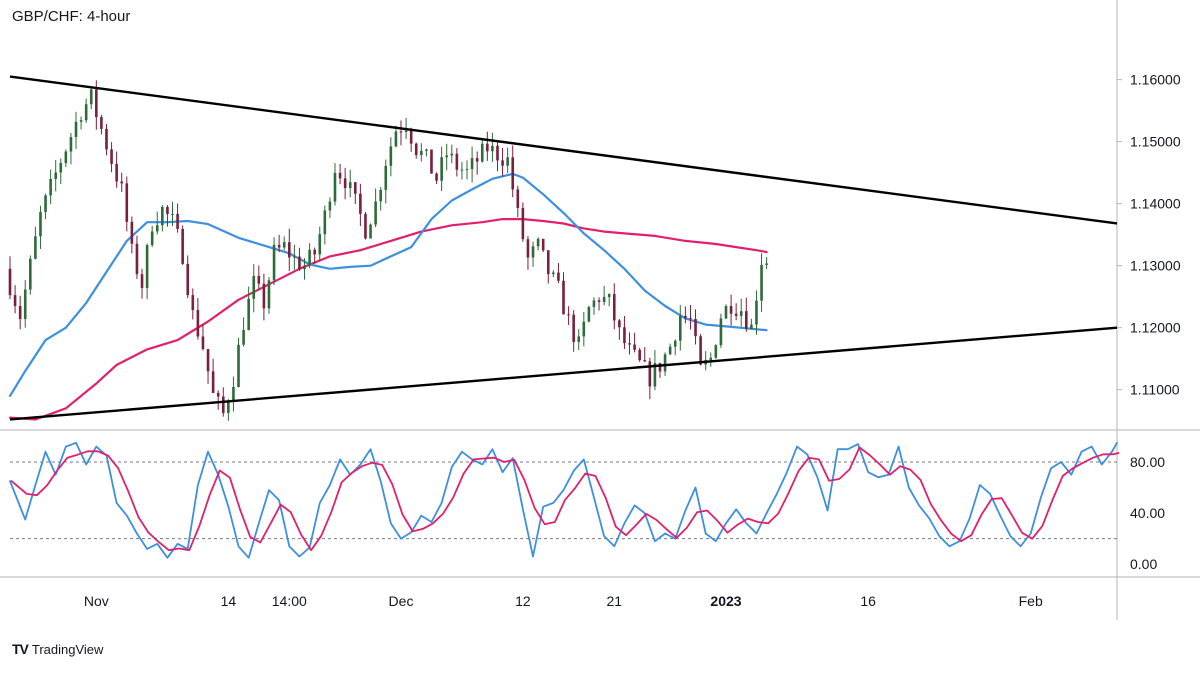  Describe the element at coordinates (1155, 328) in the screenshot. I see `price-tick-label: 1.12000` at that location.